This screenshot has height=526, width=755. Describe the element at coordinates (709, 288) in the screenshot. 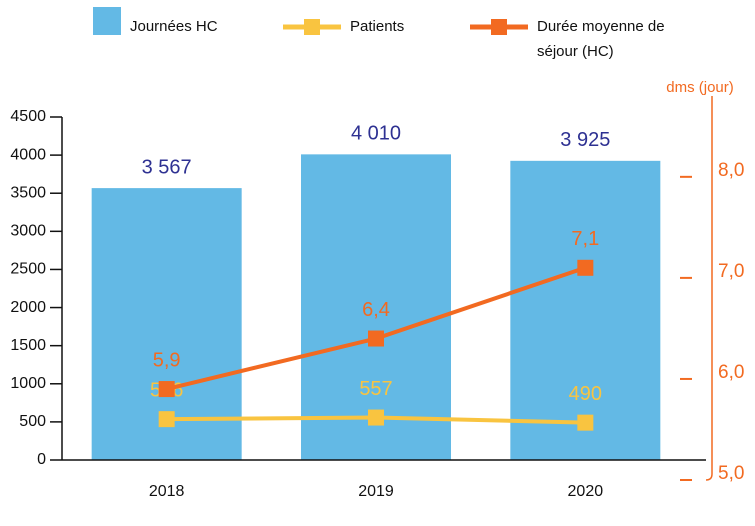

I see `y2-axis` at that location.